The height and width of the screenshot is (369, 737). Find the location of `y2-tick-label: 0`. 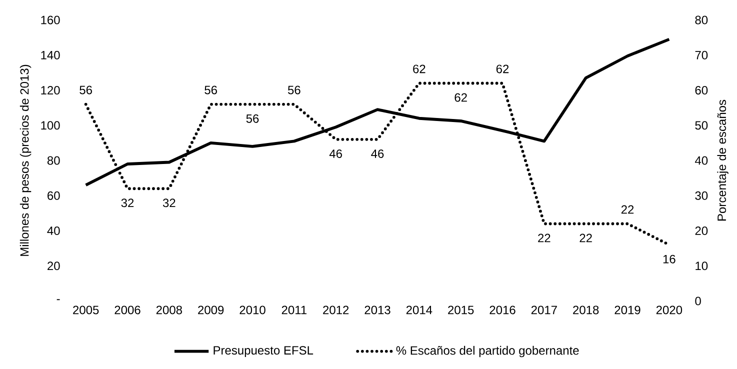

y2-tick-label: 0 is located at coordinates (698, 301).